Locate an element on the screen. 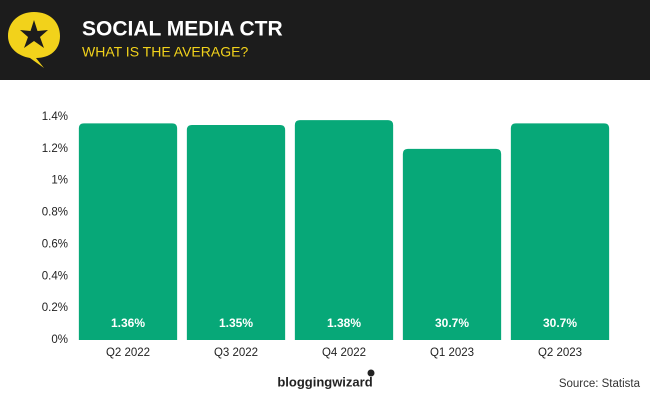 Image resolution: width=650 pixels, height=400 pixels. logo-icon is located at coordinates (34, 40).